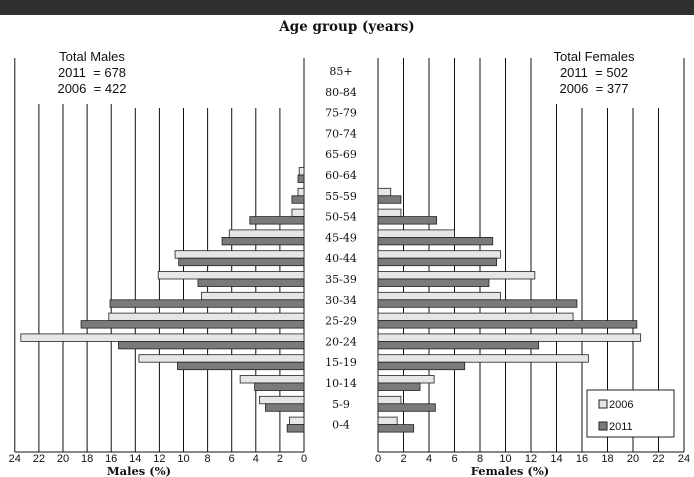 This screenshot has height=477, width=694. Describe the element at coordinates (92, 76) in the screenshot. I see `males-summary-box` at that location.